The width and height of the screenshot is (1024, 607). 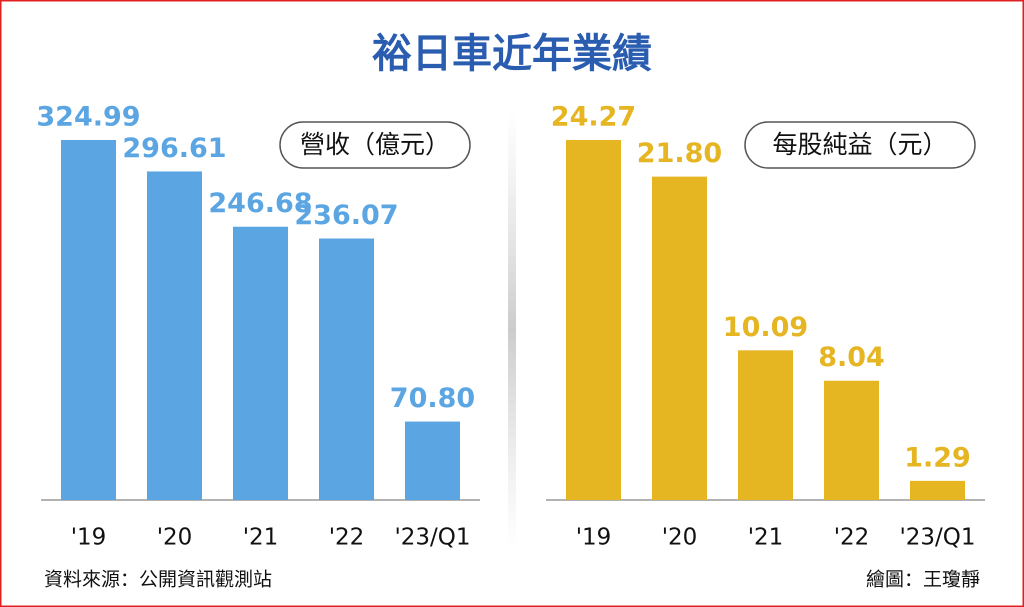 I want to click on page-title: 裕日車近年業績, so click(x=512, y=54).